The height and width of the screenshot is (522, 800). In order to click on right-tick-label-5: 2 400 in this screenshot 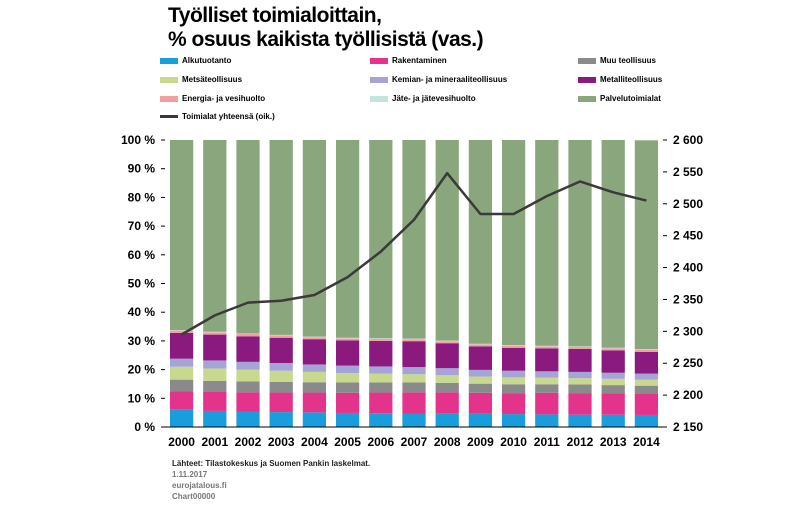, I will do `click(688, 268)`.